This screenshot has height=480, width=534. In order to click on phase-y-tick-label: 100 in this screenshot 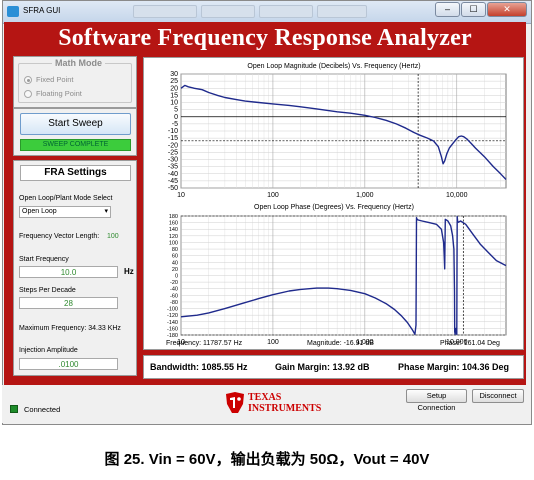, I will do `click(173, 243)`.